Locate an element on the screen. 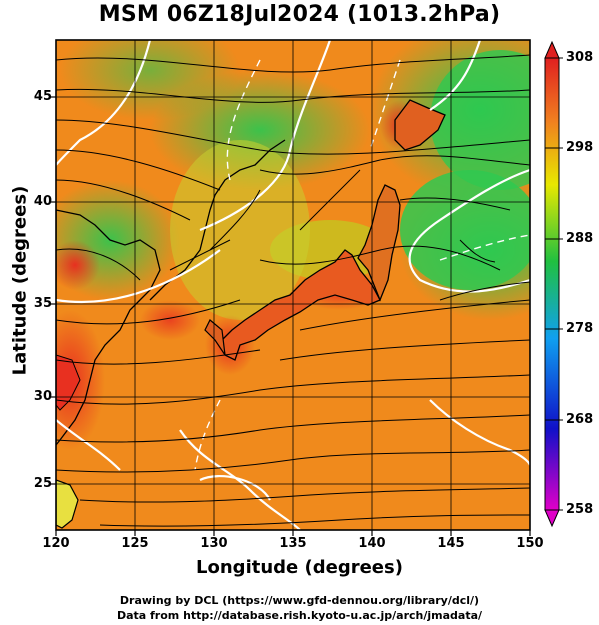  colorbar is located at coordinates (553, 284).